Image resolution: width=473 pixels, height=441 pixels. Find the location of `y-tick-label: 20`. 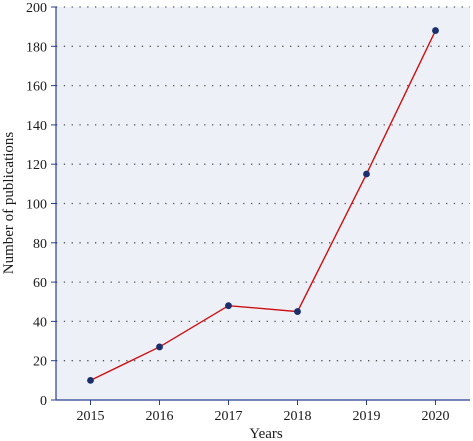

y-tick-label: 20 is located at coordinates (40, 362).